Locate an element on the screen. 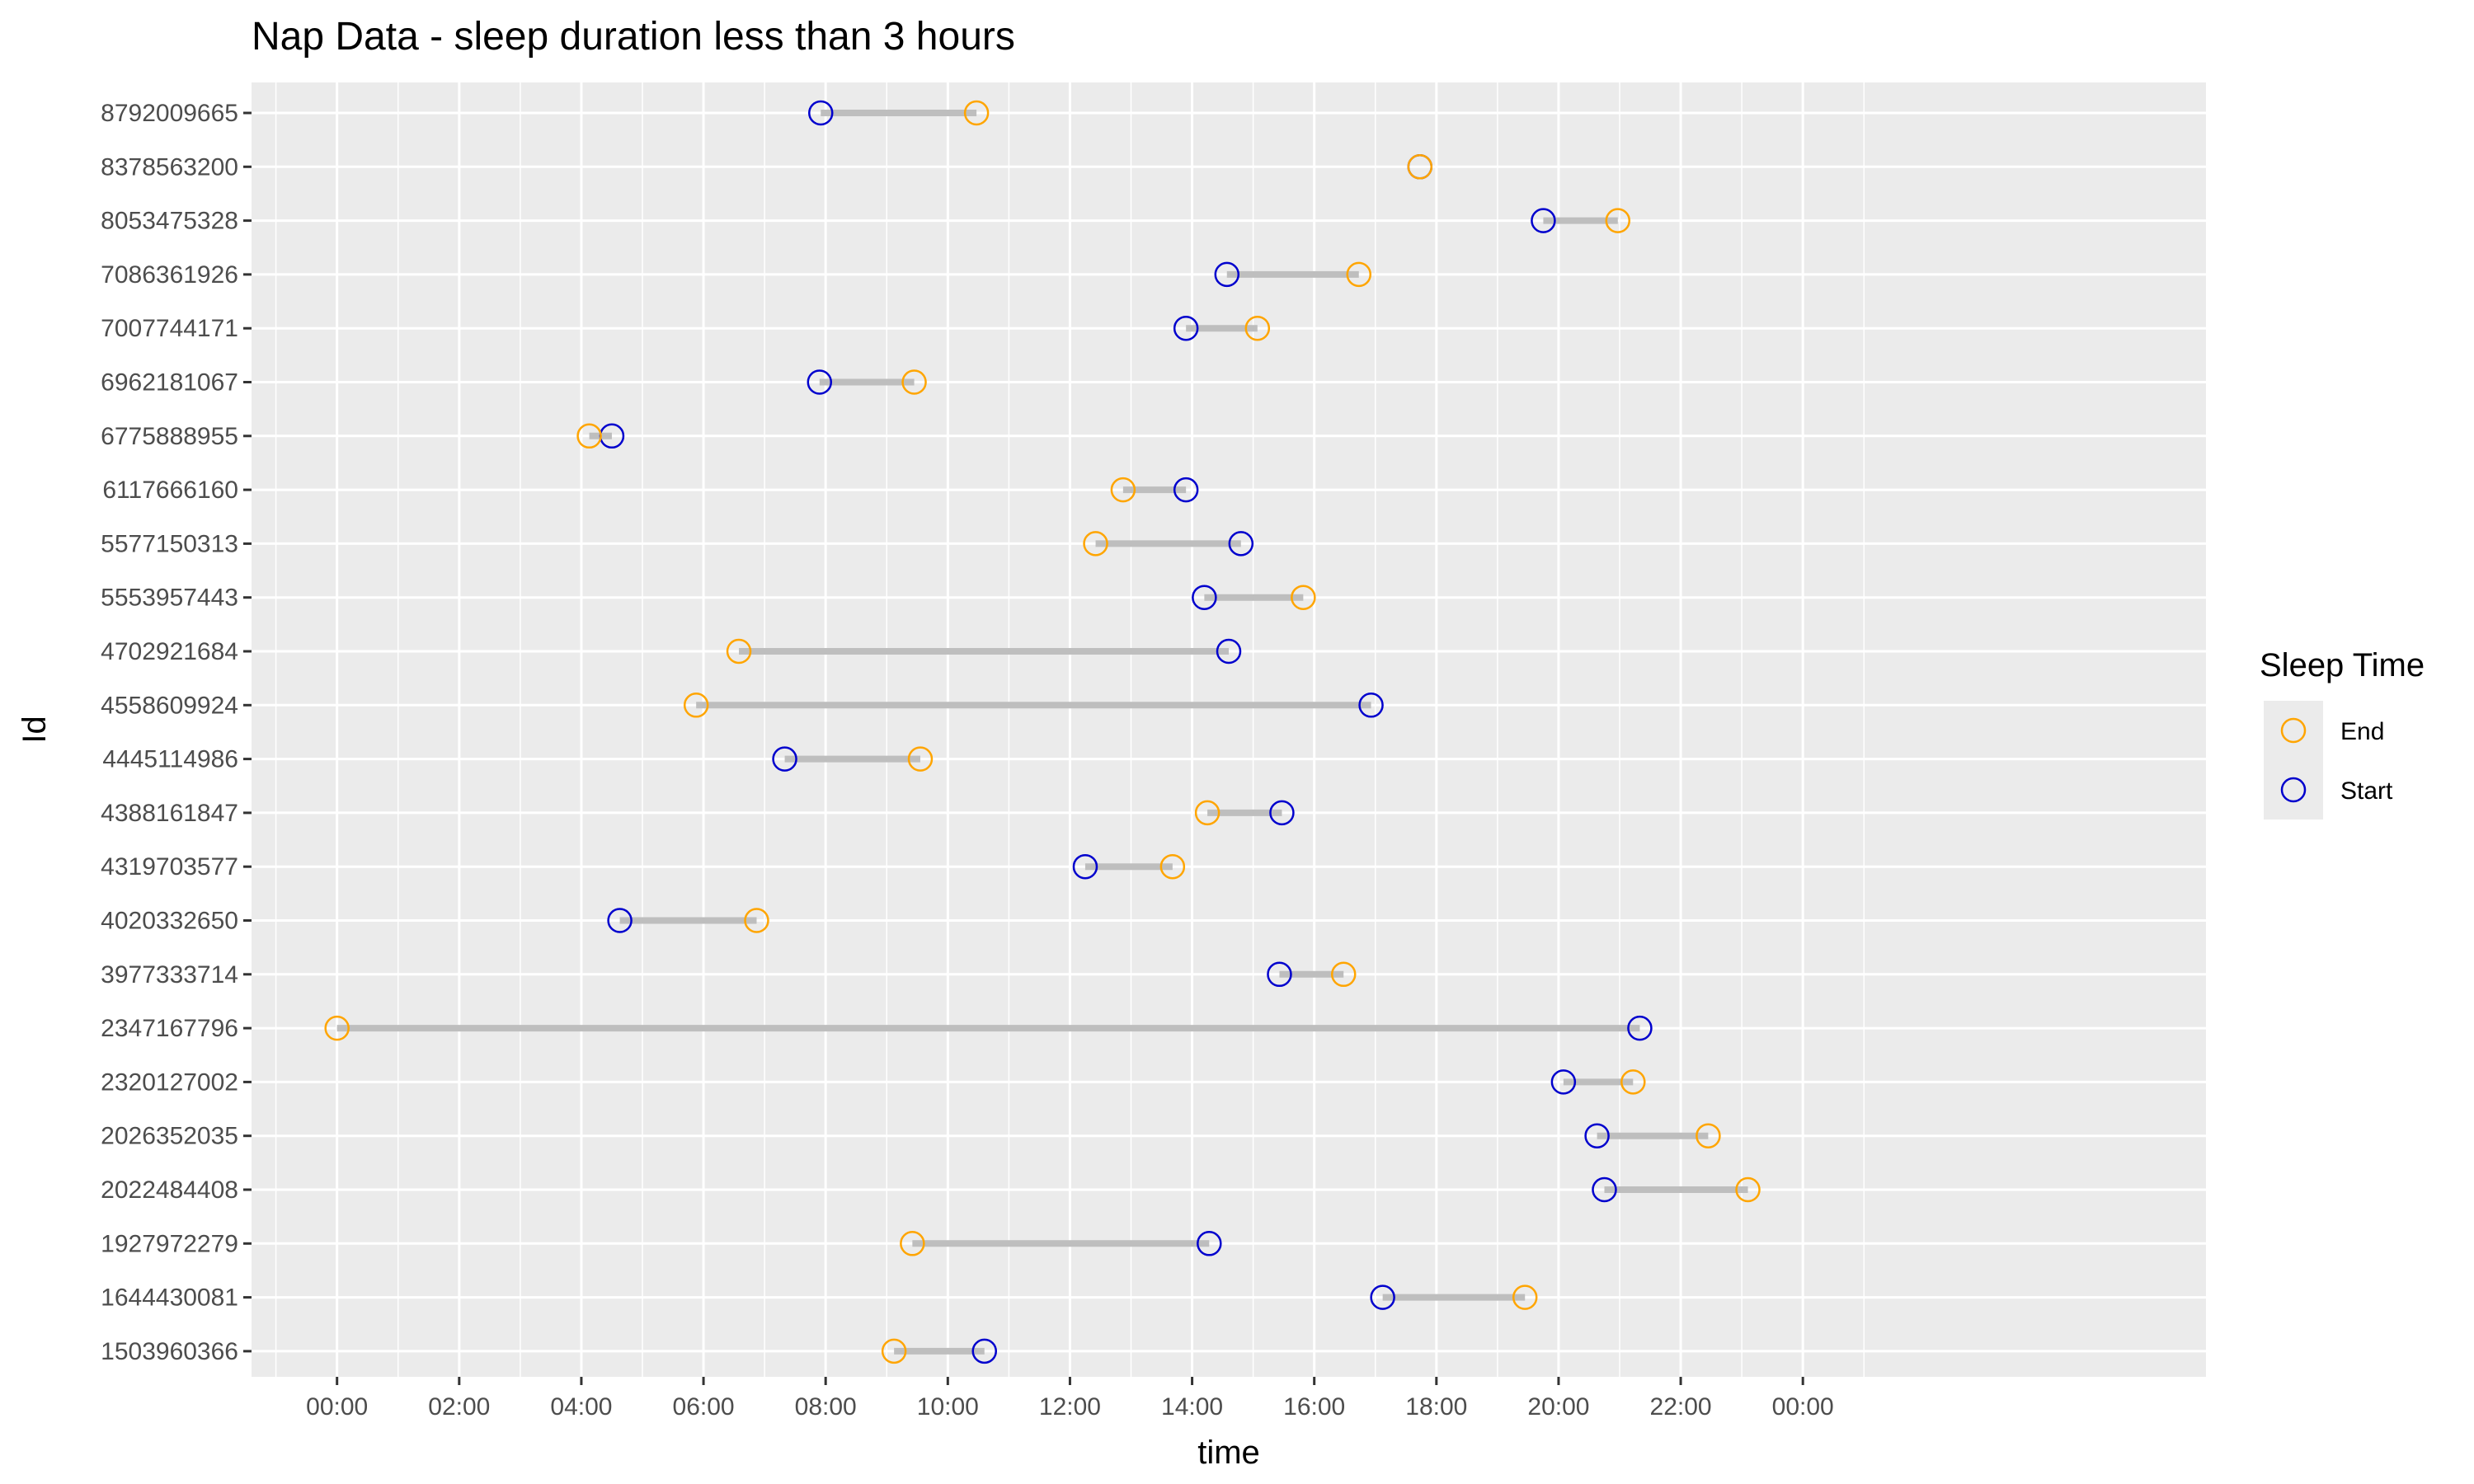 This screenshot has height=1484, width=2474. y-tick-label: 1503960366 is located at coordinates (169, 1351).